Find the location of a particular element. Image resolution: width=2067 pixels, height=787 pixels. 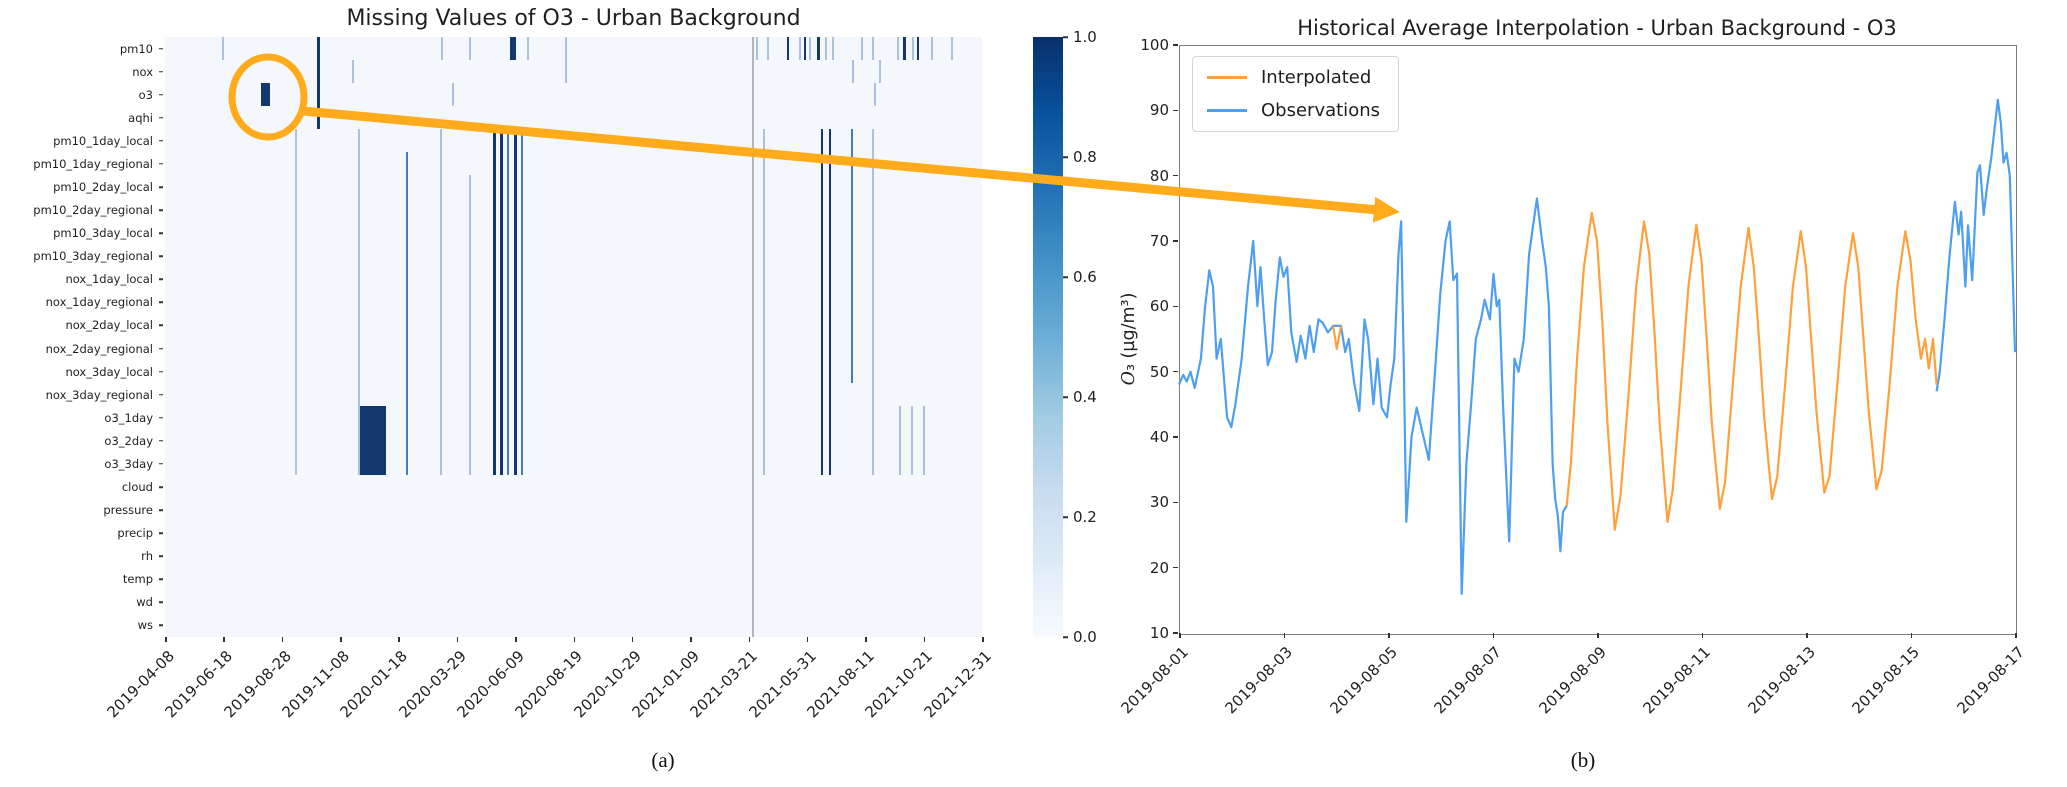

heatmap-row-label: rh is located at coordinates (147, 556).